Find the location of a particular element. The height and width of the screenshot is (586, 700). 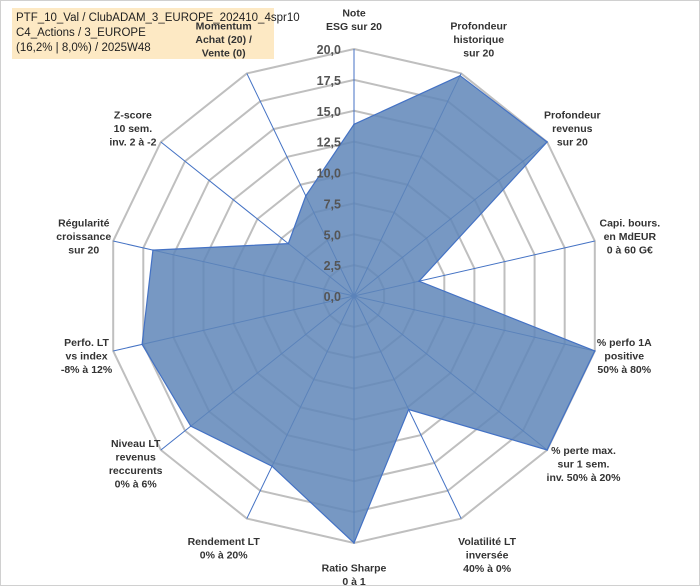

axis-label-line: historique is located at coordinates (478, 40).